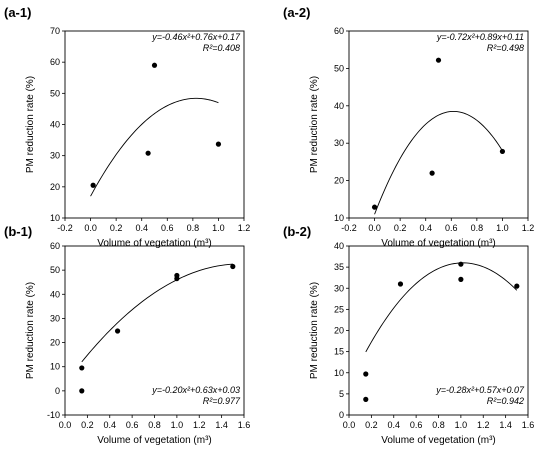 The image size is (550, 457). What do you see at coordinates (339, 267) in the screenshot?
I see `y-tick-label: 35` at bounding box center [339, 267].